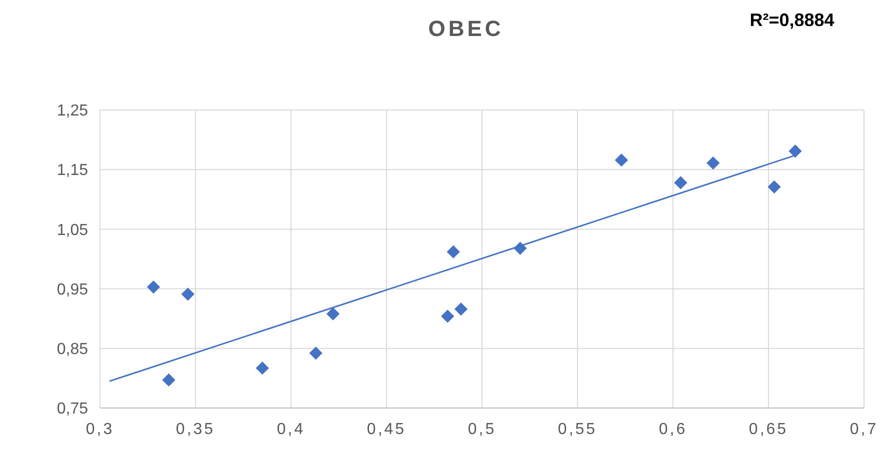 Image resolution: width=886 pixels, height=454 pixels. I want to click on x-tick-label: 0,65, so click(768, 429).